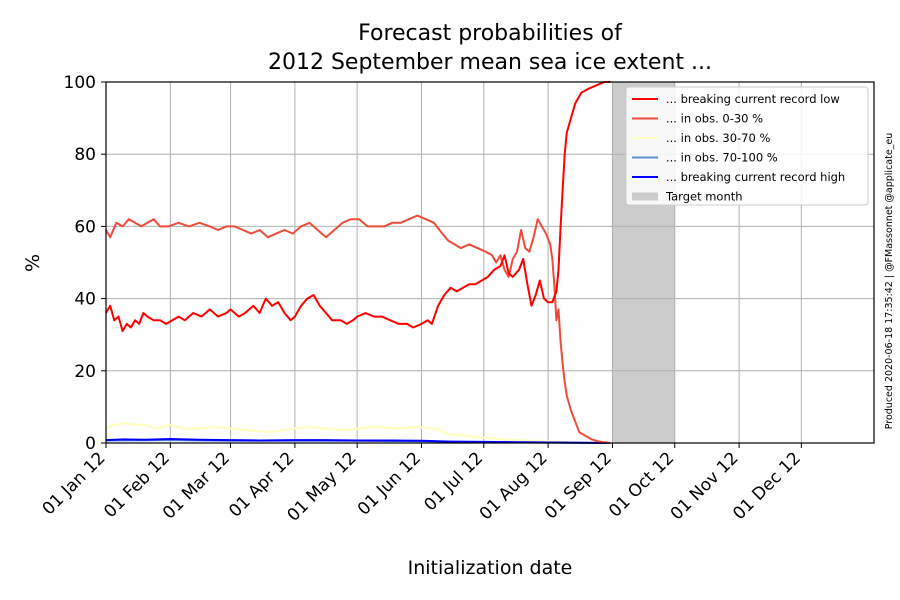 This screenshot has height=600, width=900. I want to click on y-tick-label: 40, so click(85, 300).